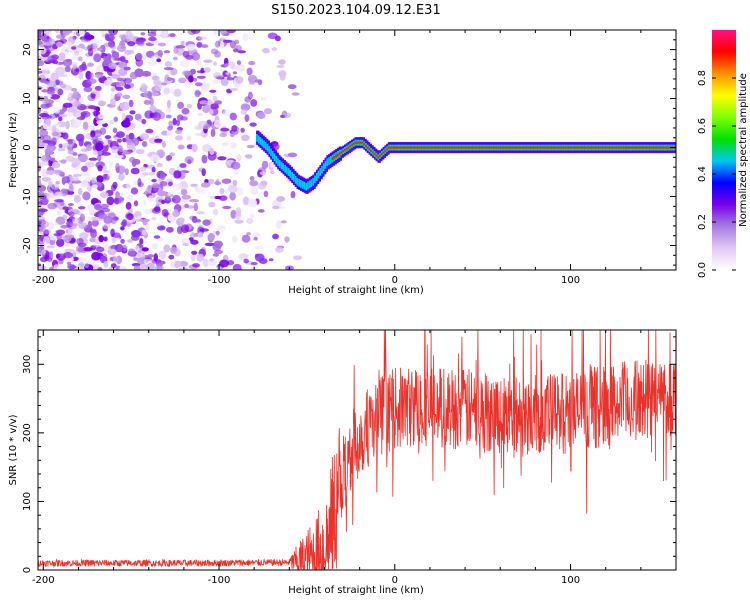  Describe the element at coordinates (27, 501) in the screenshot. I see `y-tick-label: 100` at that location.